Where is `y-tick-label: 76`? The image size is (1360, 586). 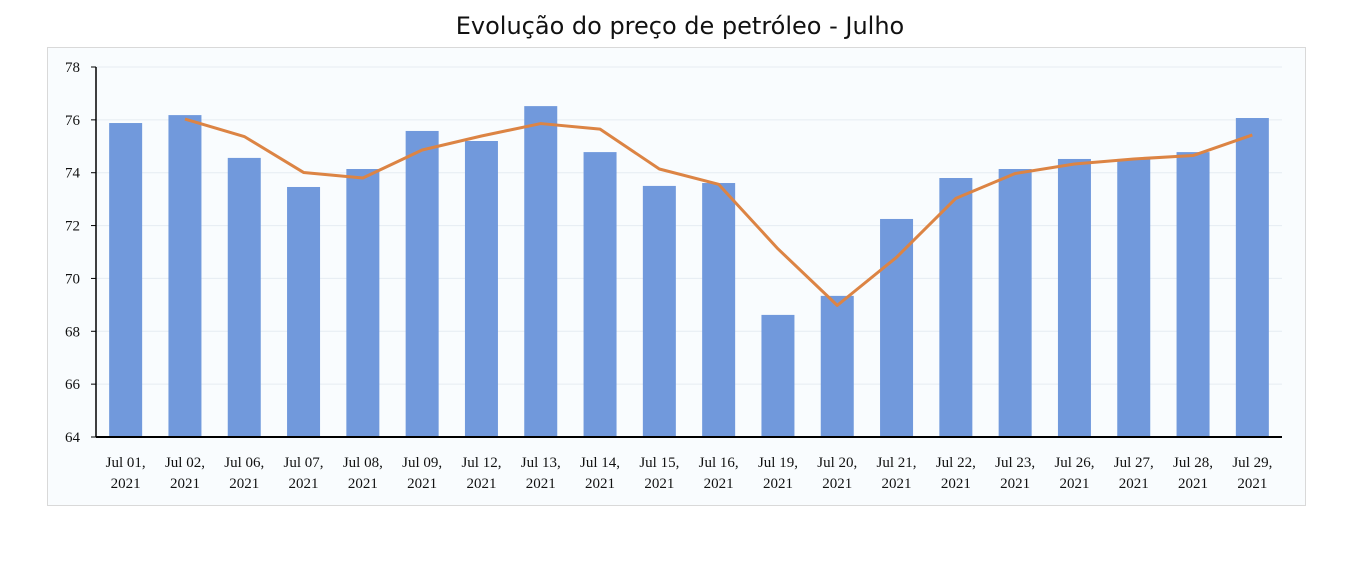 y-tick-label: 76 is located at coordinates (73, 121).